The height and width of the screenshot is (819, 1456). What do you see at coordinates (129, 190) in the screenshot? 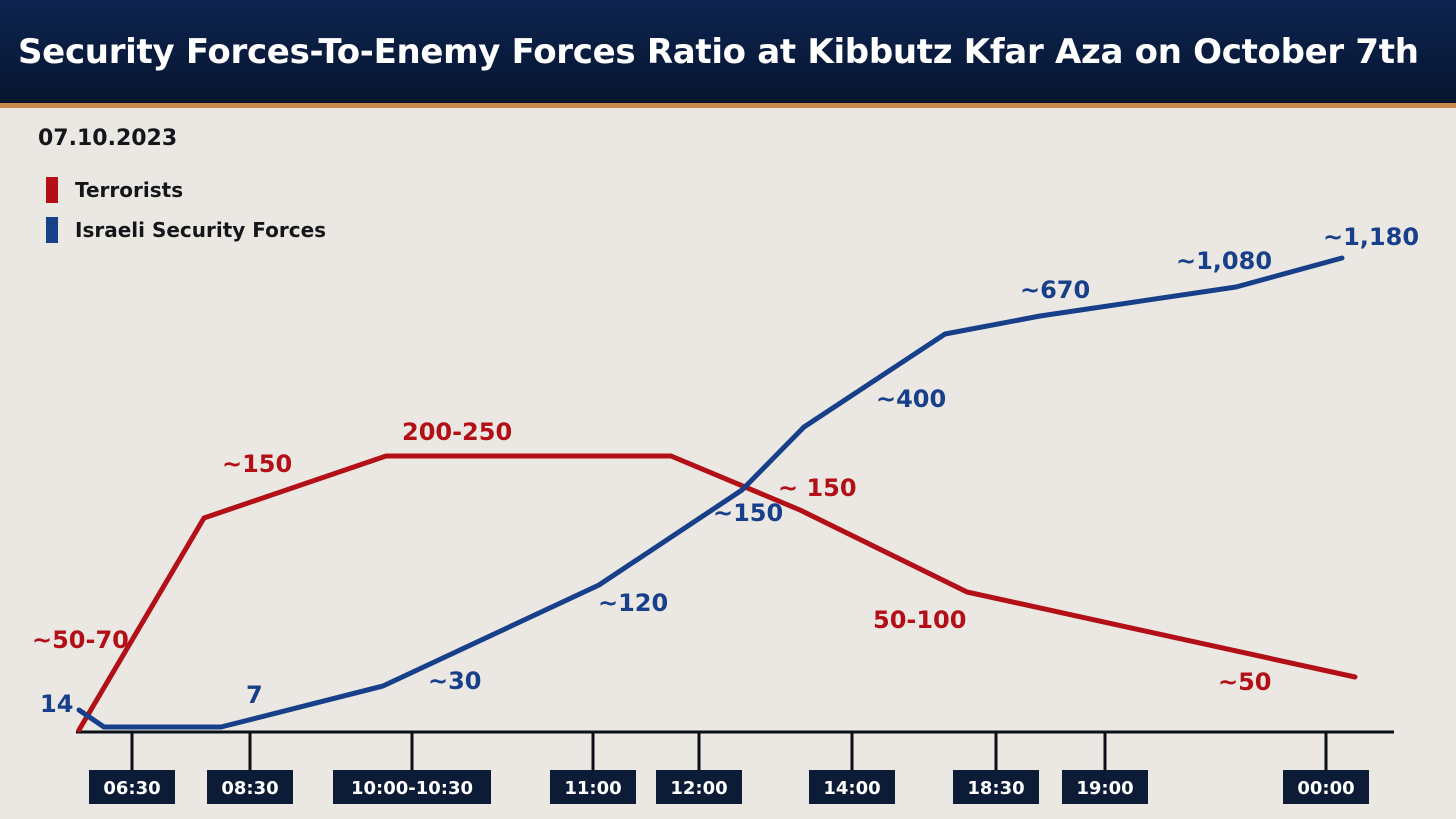
I see `legend-label-terrorists: Terrorists` at bounding box center [129, 190].